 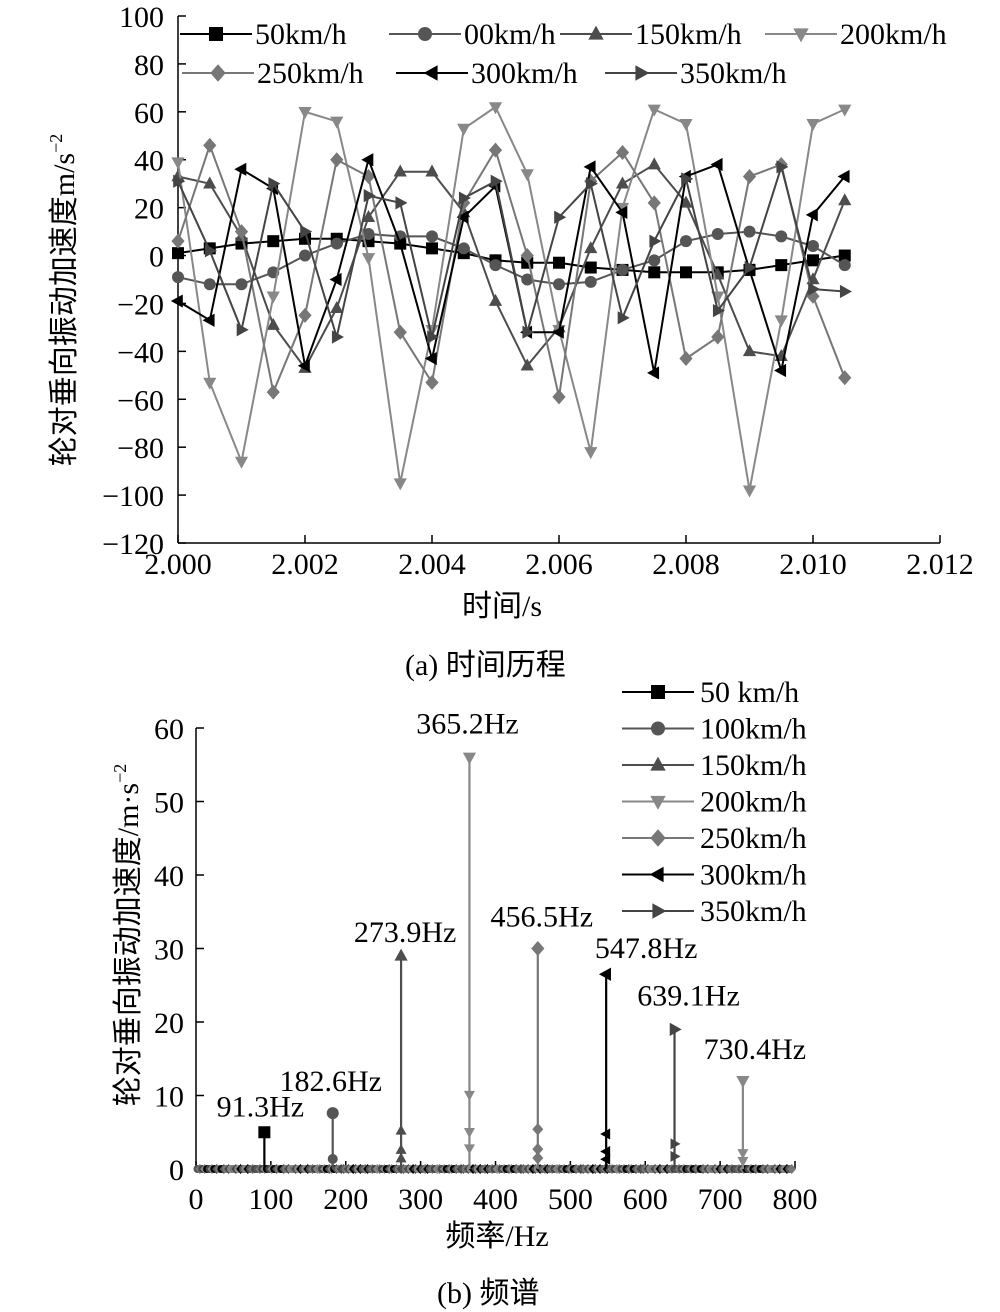 I want to click on legend-item: 350km/h, so click(x=714, y=911).